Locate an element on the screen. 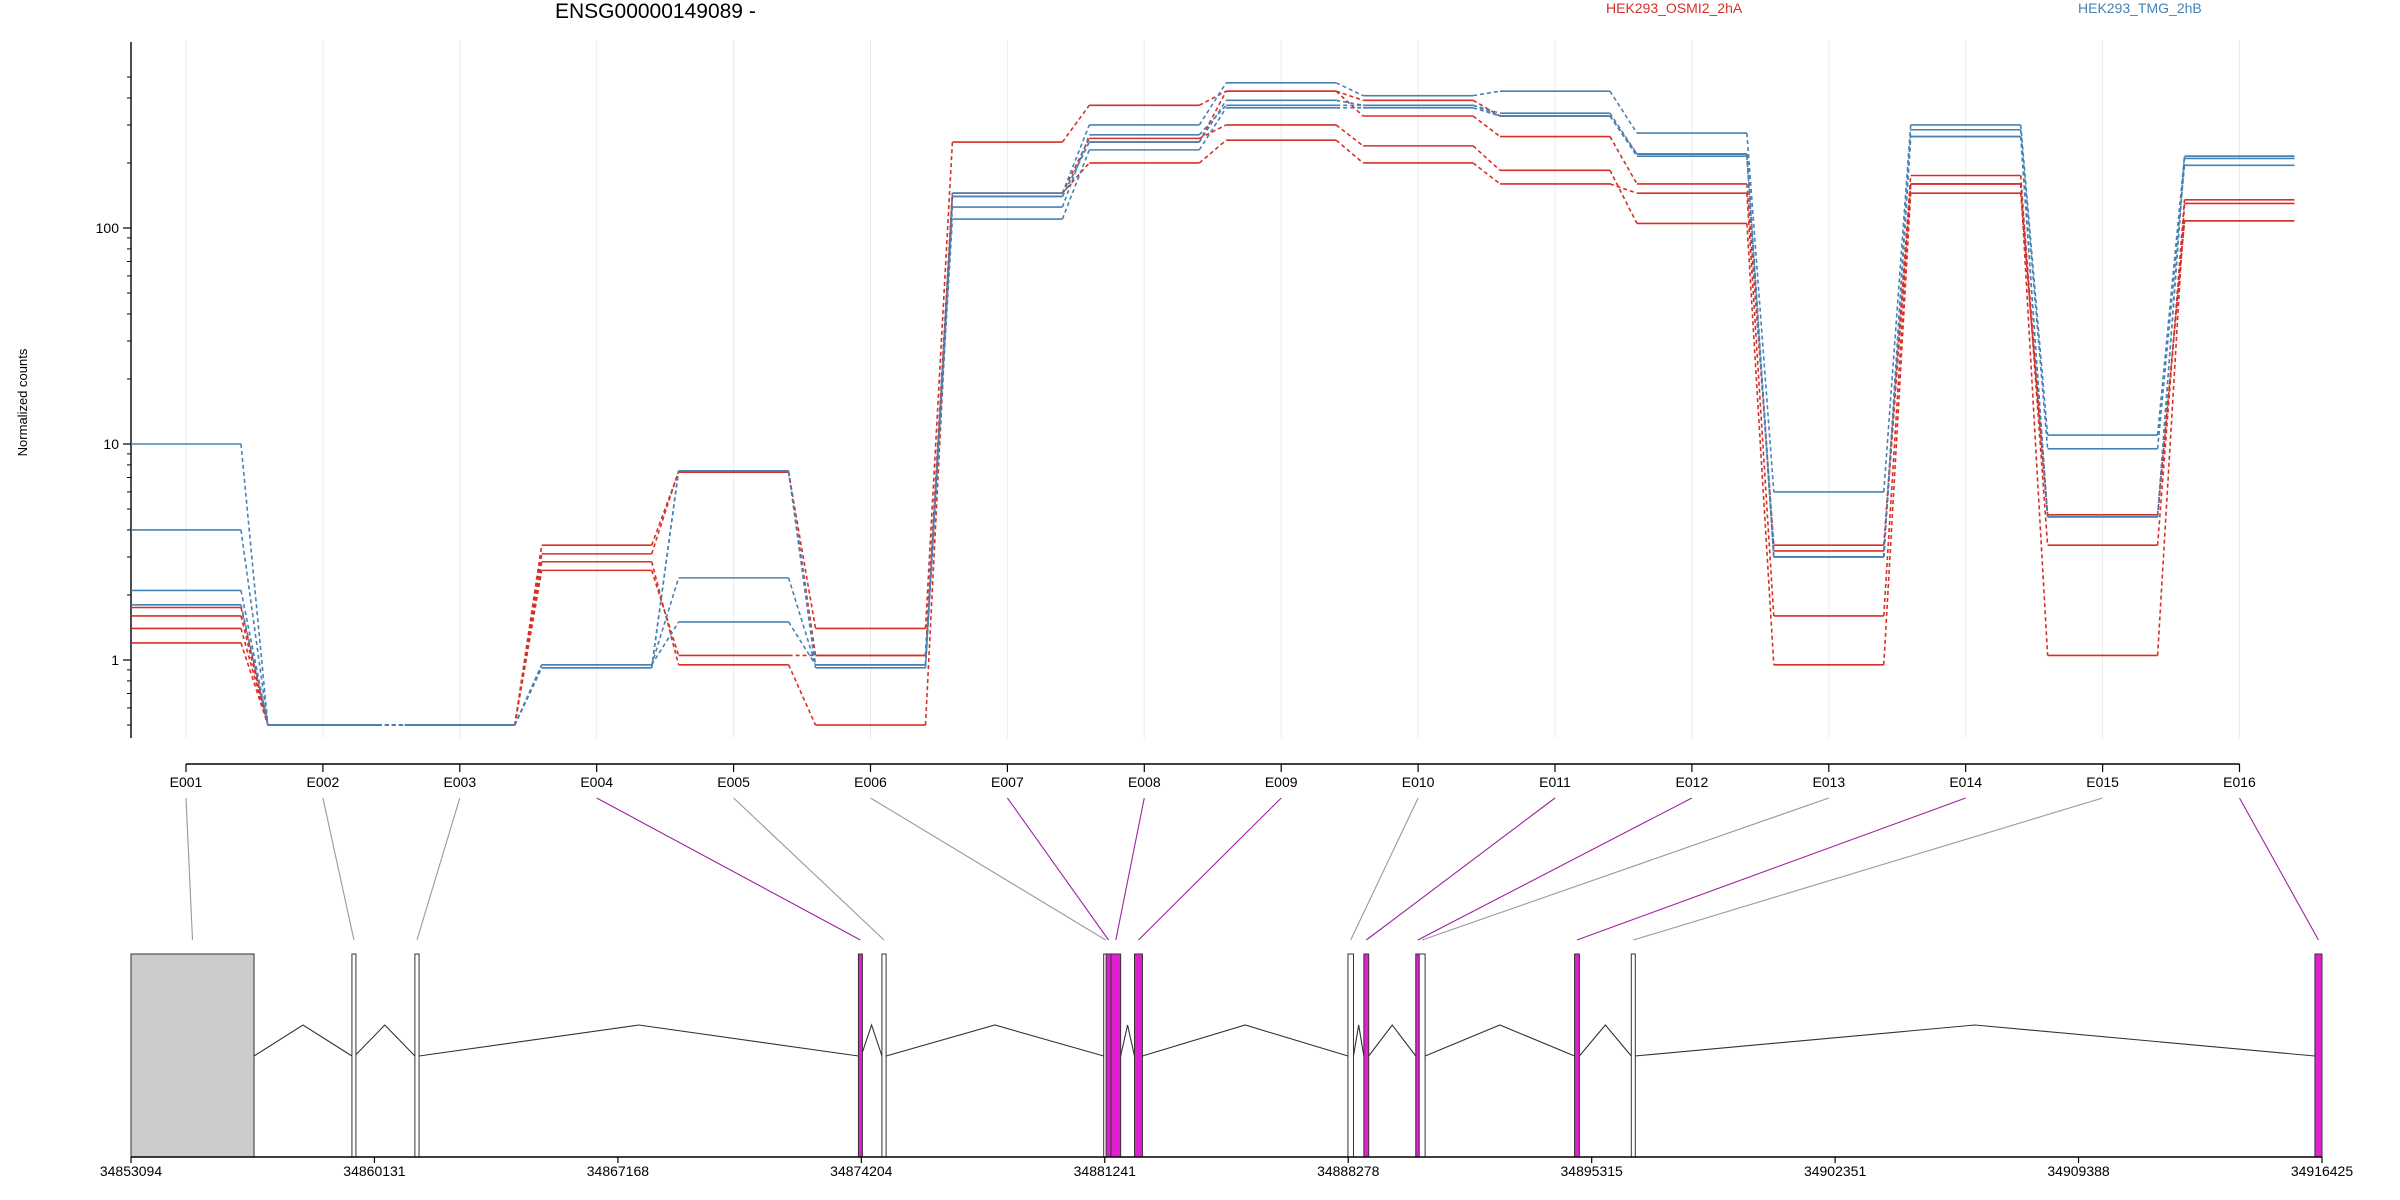 The height and width of the screenshot is (1200, 2400). exon-E013 is located at coordinates (1422, 1055).